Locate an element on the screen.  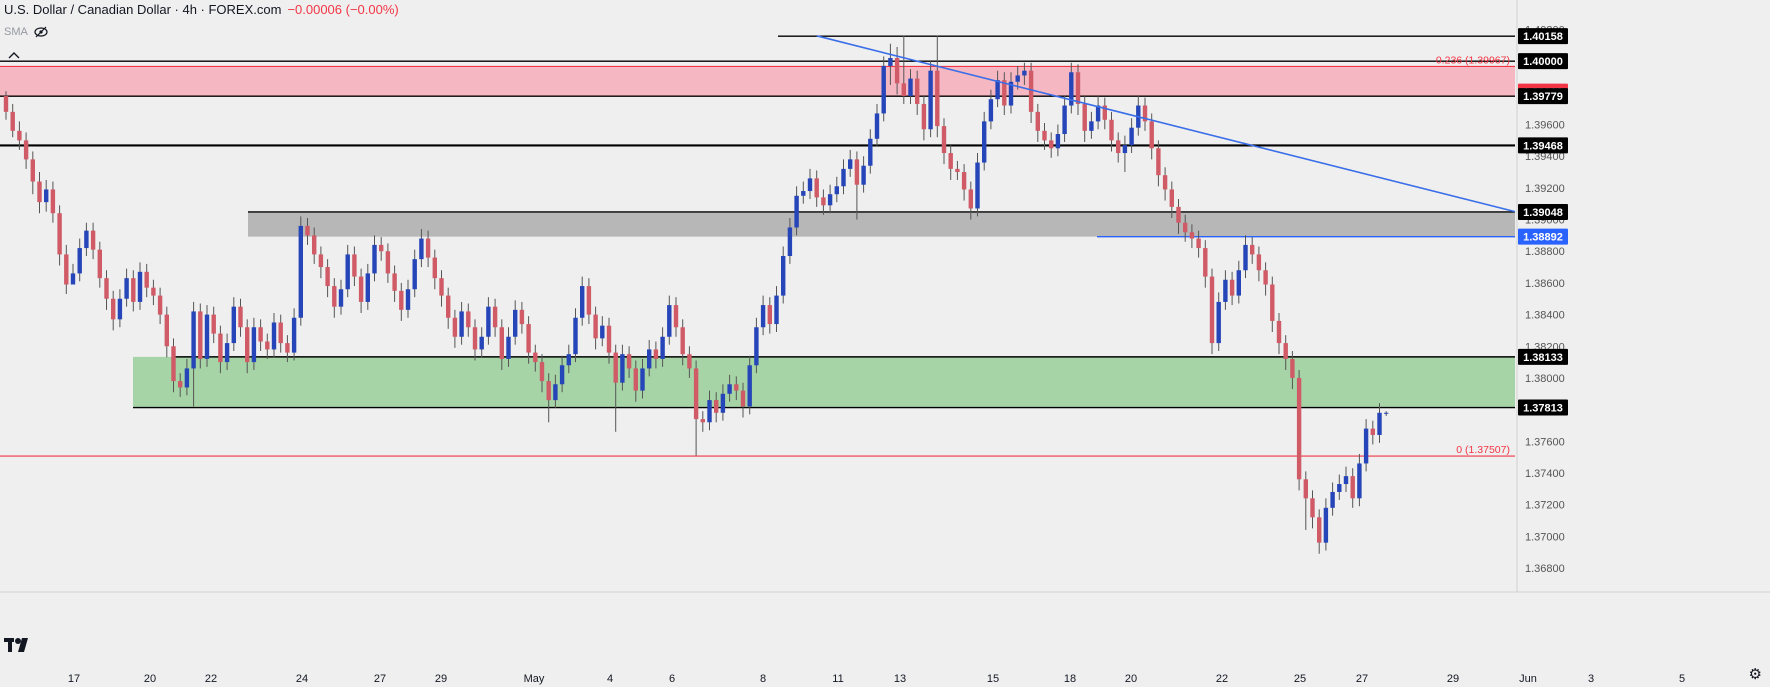
x-tick-label: 24 is located at coordinates (302, 679).